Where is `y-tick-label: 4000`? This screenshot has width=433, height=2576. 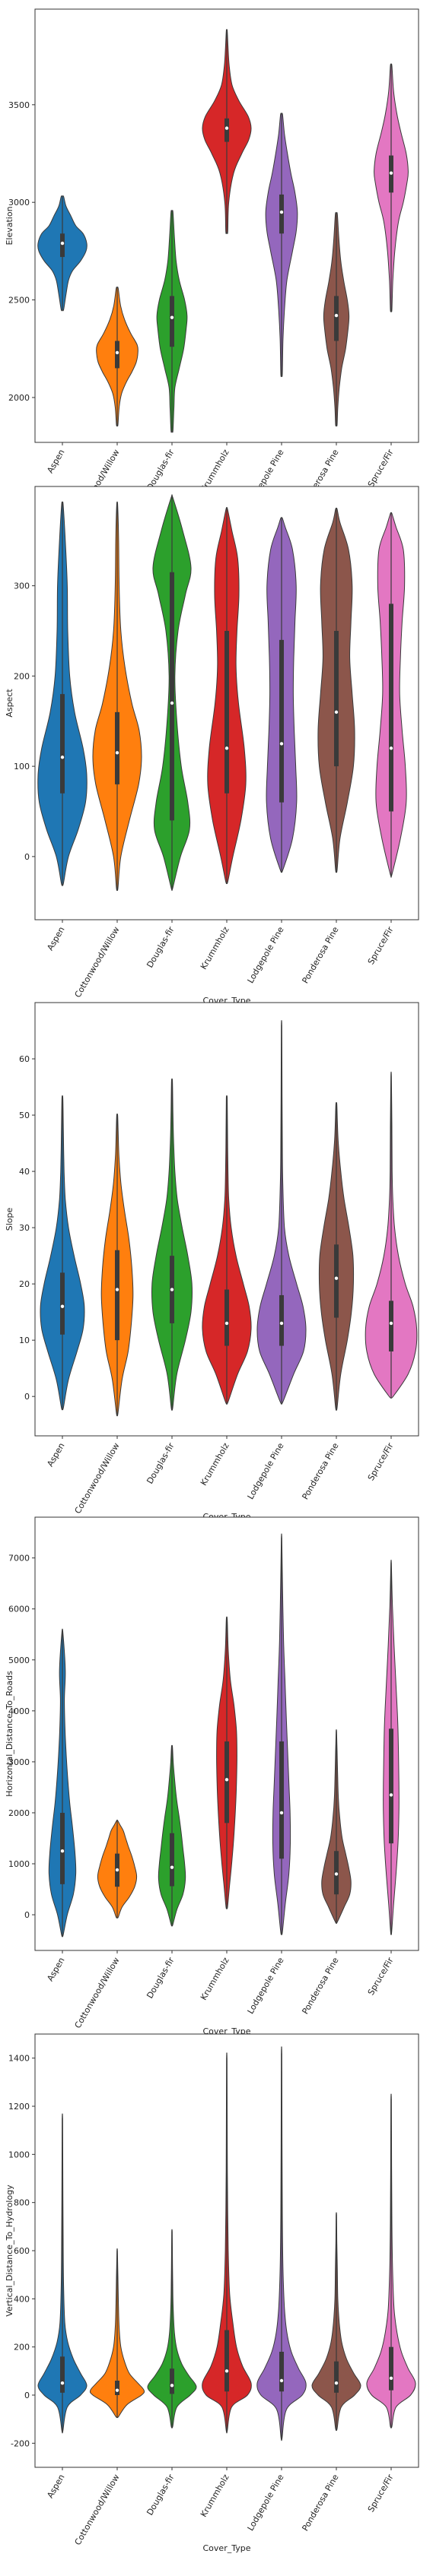
y-tick-label: 4000 is located at coordinates (19, 1711).